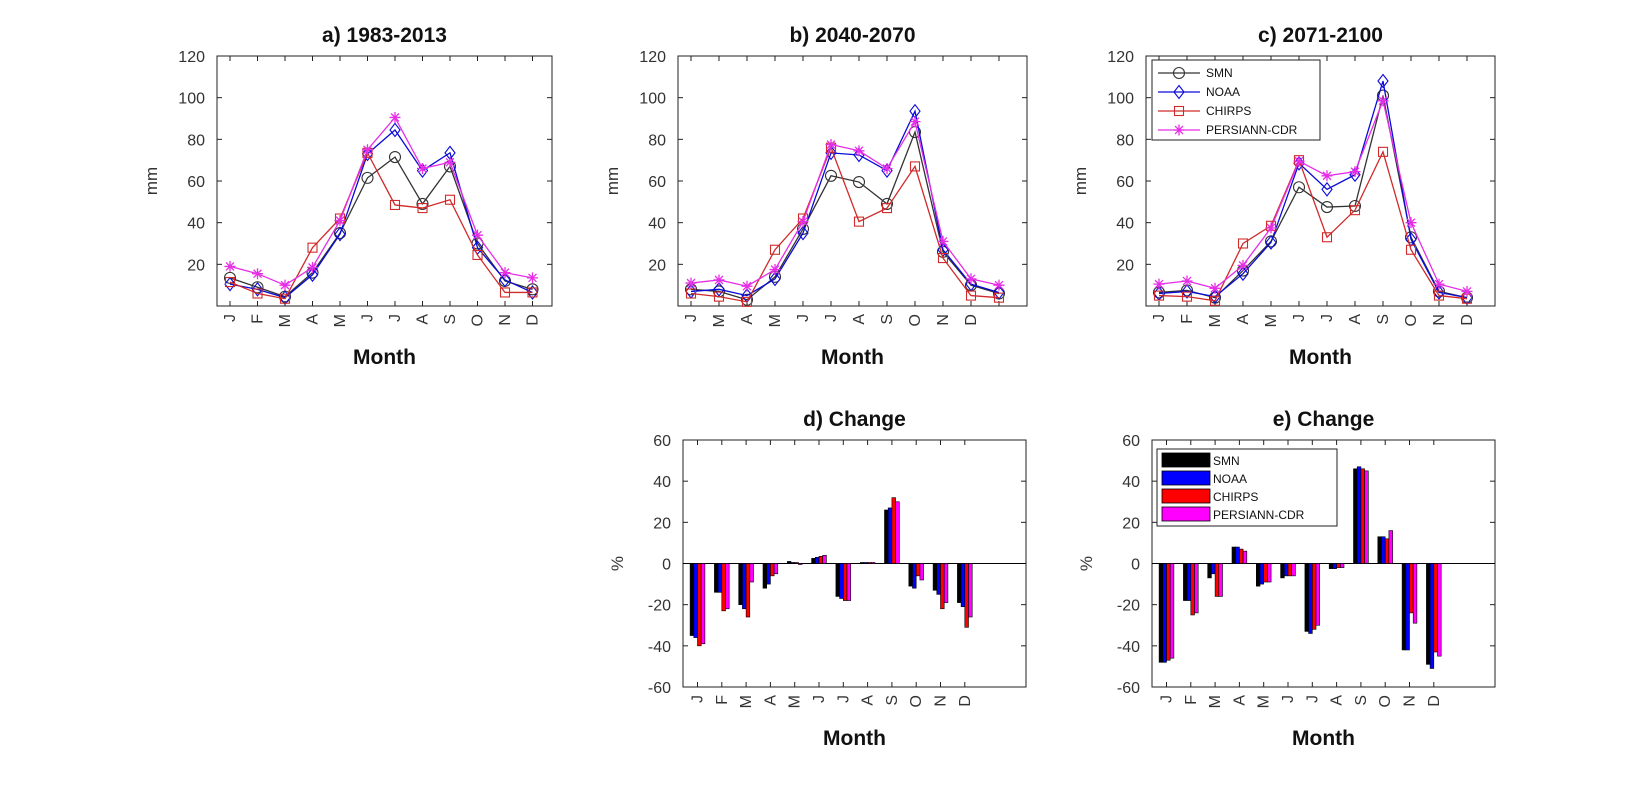 The height and width of the screenshot is (785, 1643). Describe the element at coordinates (196, 182) in the screenshot. I see `y-tick-label: 60` at that location.